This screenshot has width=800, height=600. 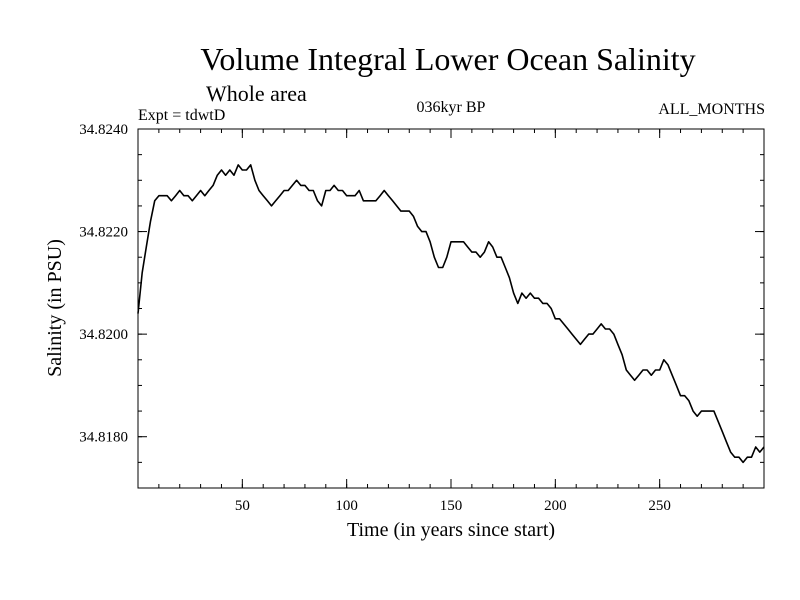 What do you see at coordinates (711, 109) in the screenshot?
I see `months-label: ALL_MONTHS` at bounding box center [711, 109].